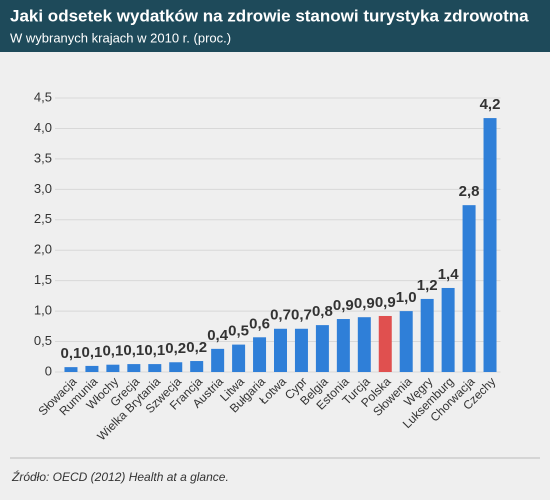 This screenshot has height=500, width=550. Describe the element at coordinates (120, 476) in the screenshot. I see `source: Źródło: OECD (2012) Health at a glance.` at that location.